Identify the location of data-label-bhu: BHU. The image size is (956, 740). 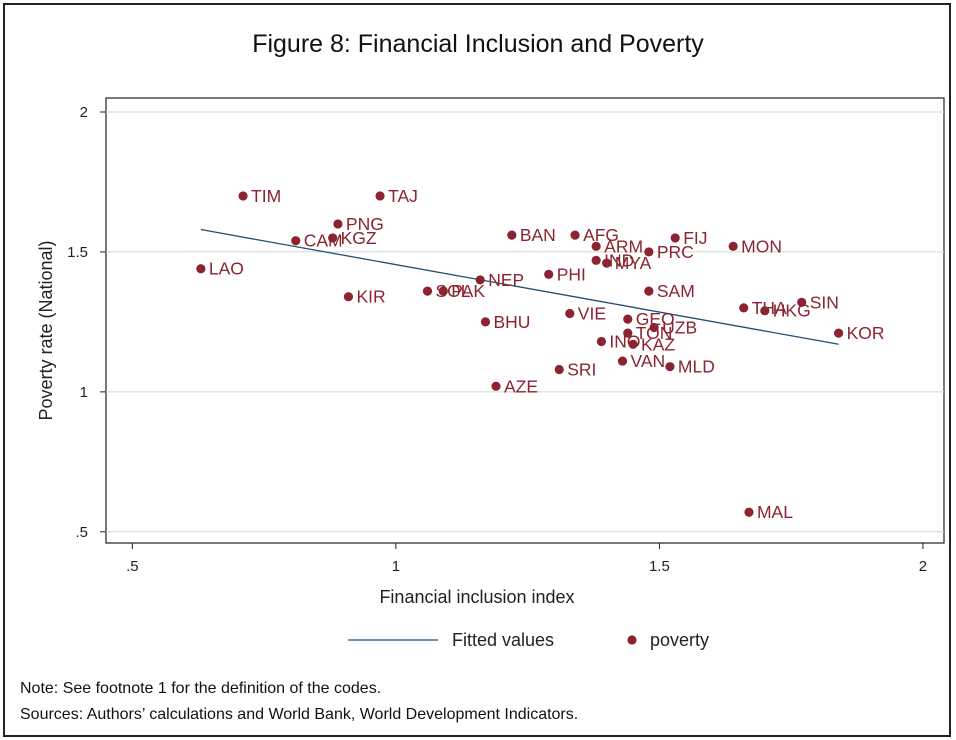
(511, 322).